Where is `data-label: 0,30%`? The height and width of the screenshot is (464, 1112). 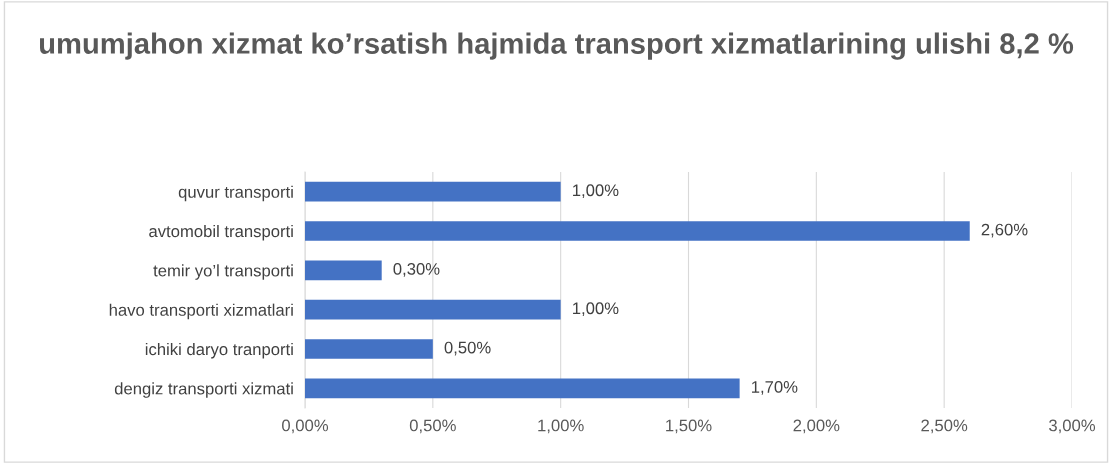
data-label: 0,30% is located at coordinates (416, 270).